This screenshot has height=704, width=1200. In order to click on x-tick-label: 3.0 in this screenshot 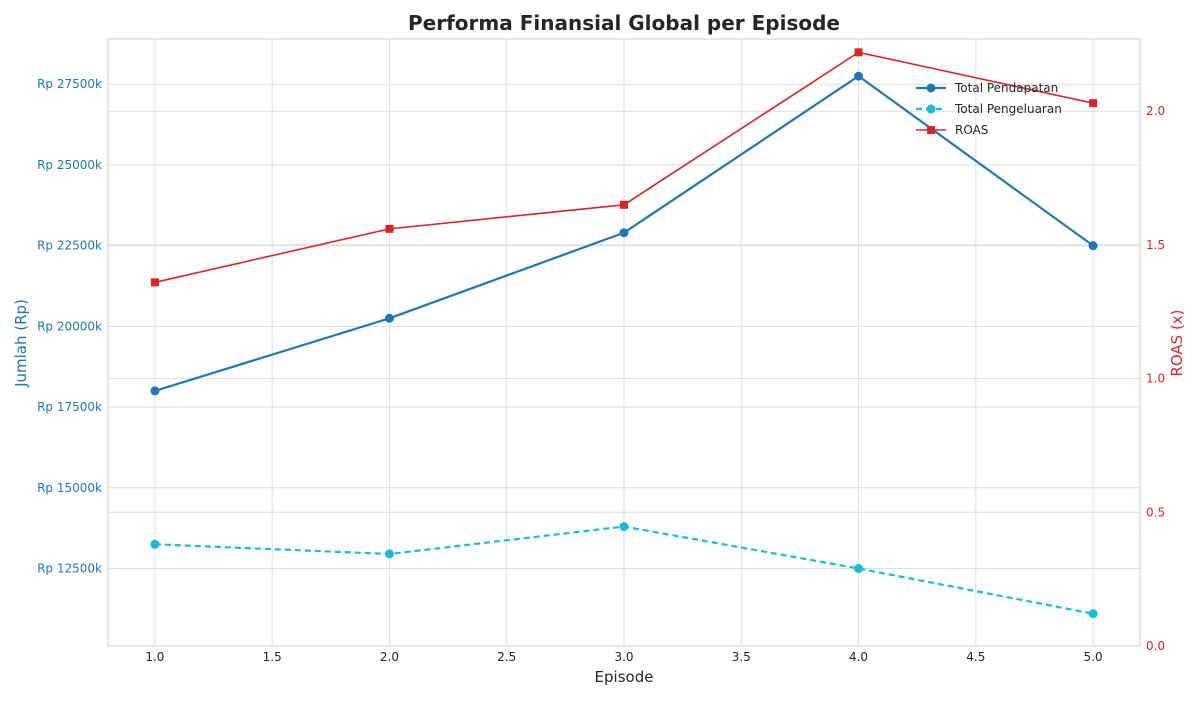, I will do `click(623, 657)`.